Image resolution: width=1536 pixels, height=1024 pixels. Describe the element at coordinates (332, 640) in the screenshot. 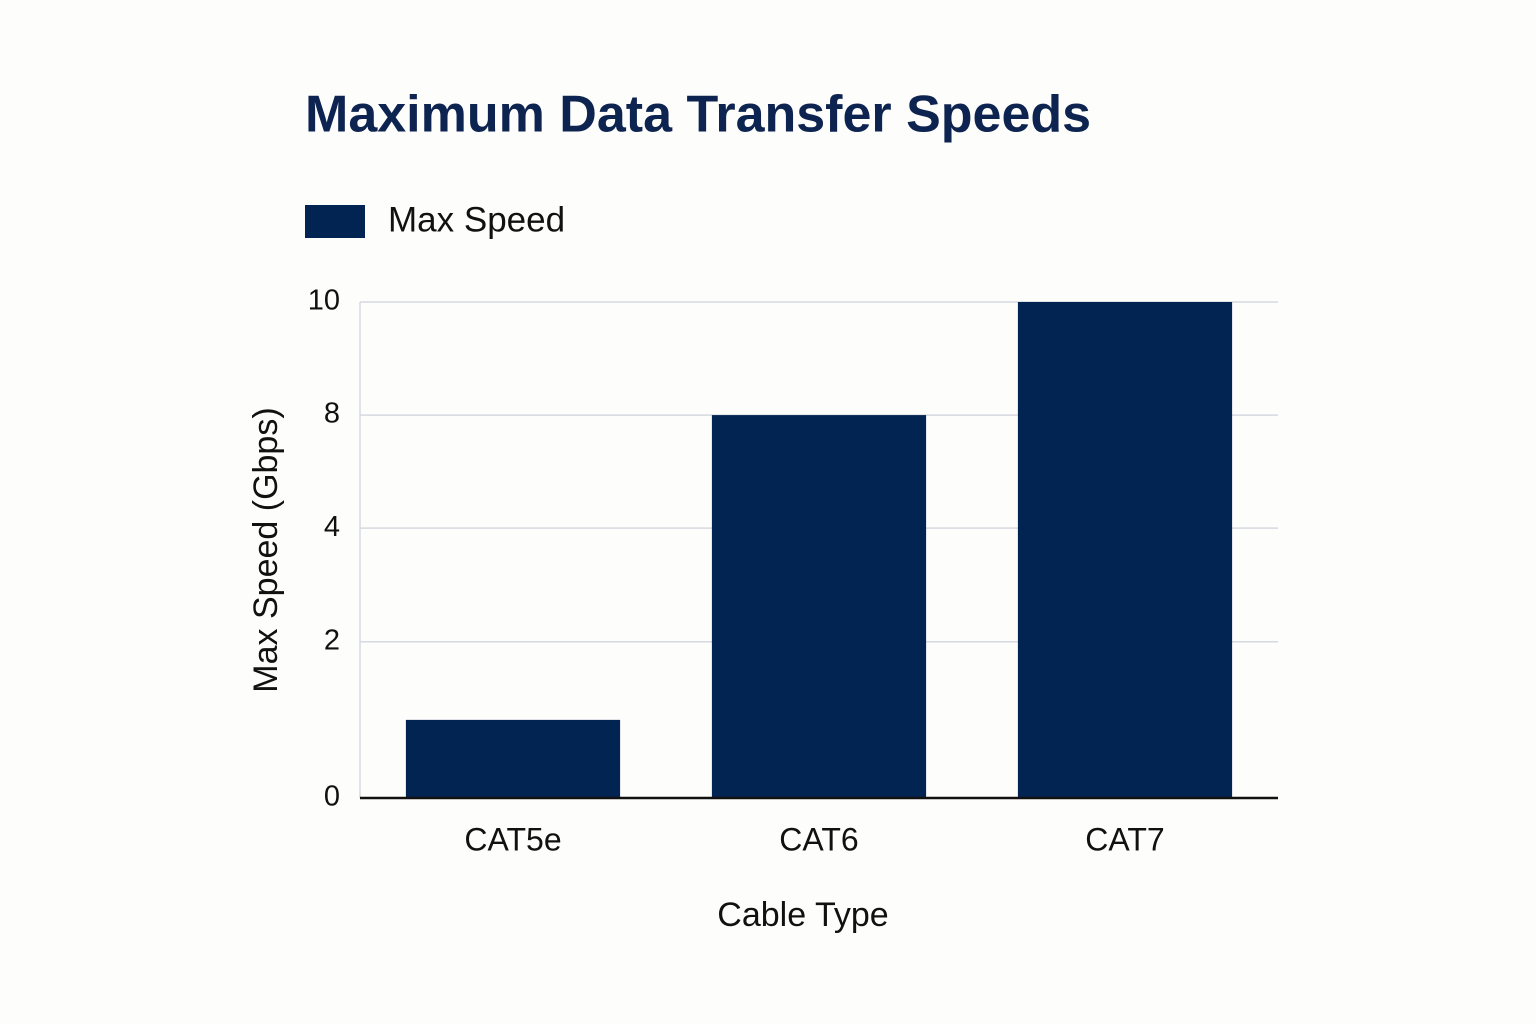

I see `y-tick-label: 2` at that location.